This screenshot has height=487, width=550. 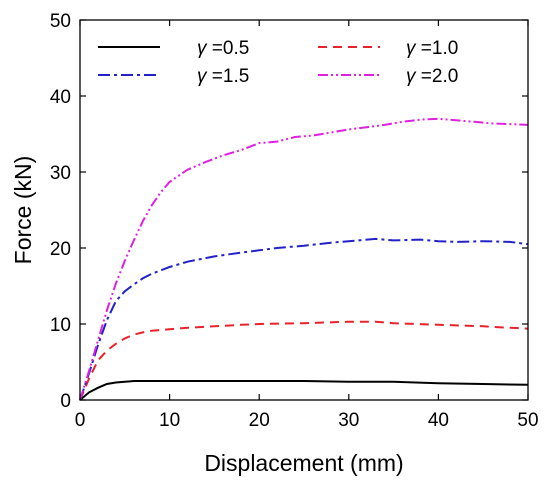 I want to click on y-tick-label: 10, so click(x=60, y=325).